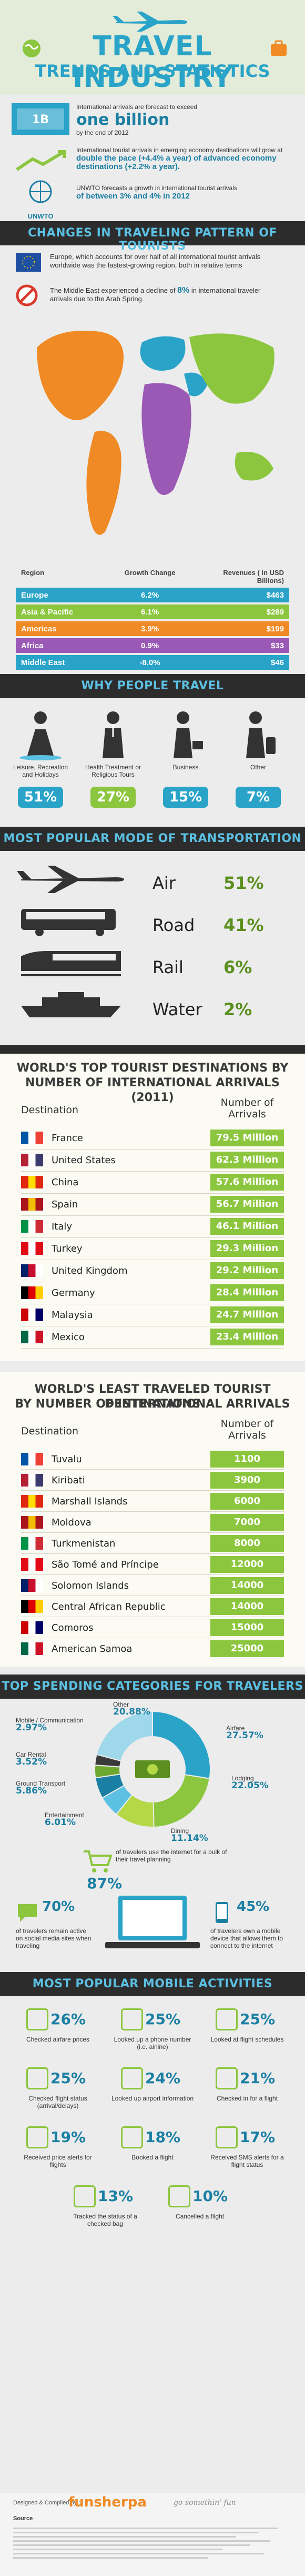 The image size is (305, 2576). What do you see at coordinates (27, 1912) in the screenshot?
I see `speech-bubble-icon` at bounding box center [27, 1912].